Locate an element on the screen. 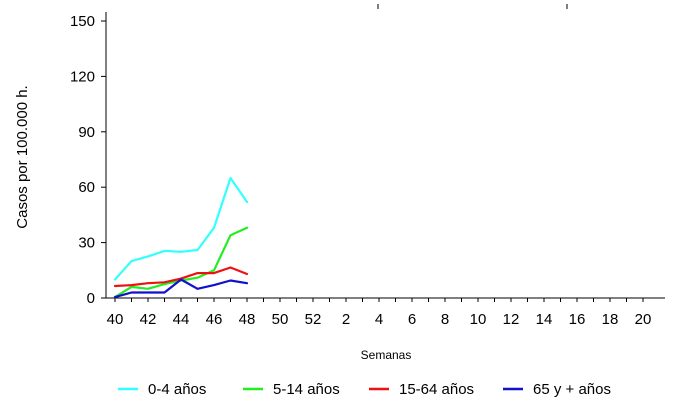 The height and width of the screenshot is (398, 679). legend-label: 5-14 años is located at coordinates (306, 389).